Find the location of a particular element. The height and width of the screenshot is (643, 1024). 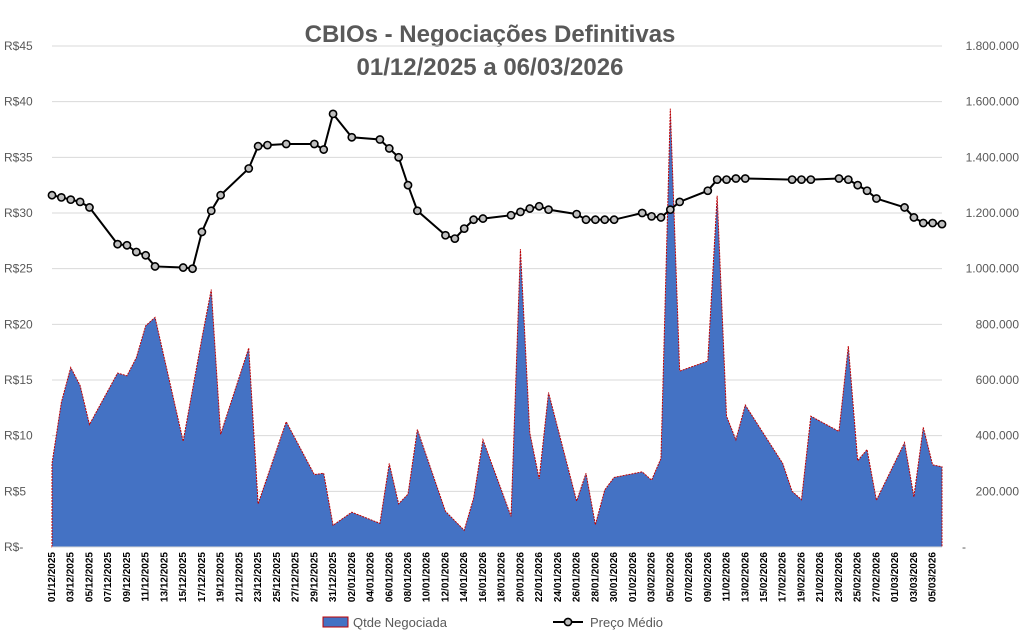

right-tick-label: 1.200.000 is located at coordinates (993, 213).